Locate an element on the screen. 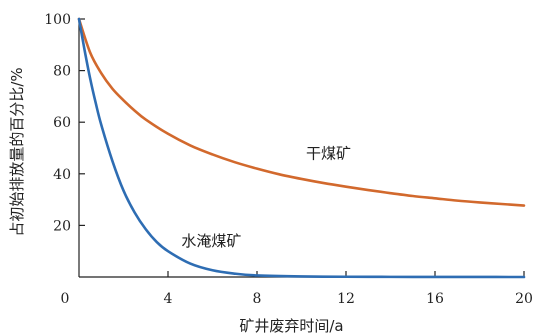 This screenshot has height=335, width=540. y-tick-label: 60 is located at coordinates (62, 123).